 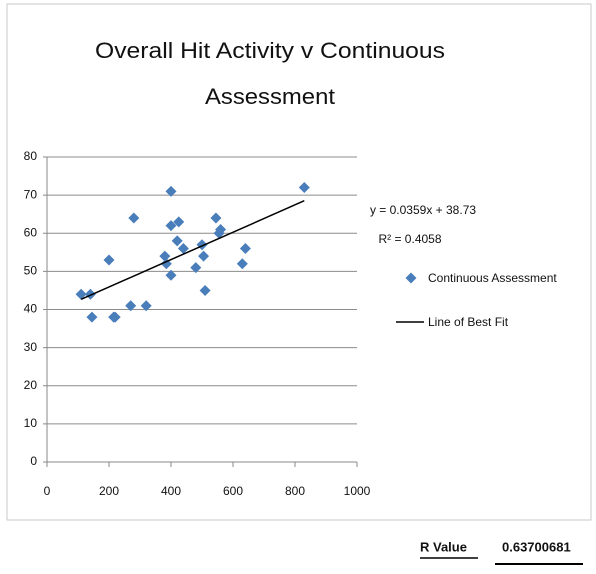 I want to click on y-tick-label: 60, so click(x=31, y=232).